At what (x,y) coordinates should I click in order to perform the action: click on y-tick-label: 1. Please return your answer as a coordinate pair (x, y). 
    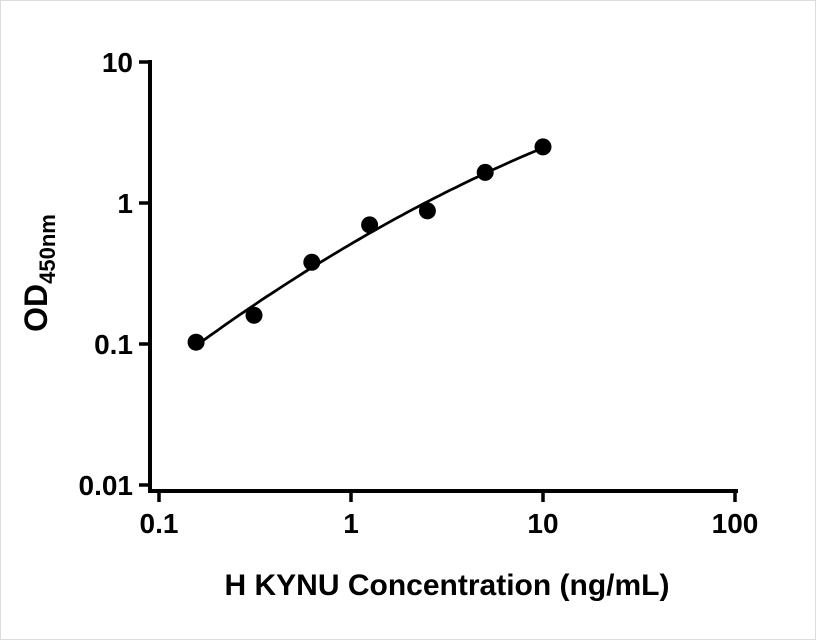
    Looking at the image, I should click on (125, 203).